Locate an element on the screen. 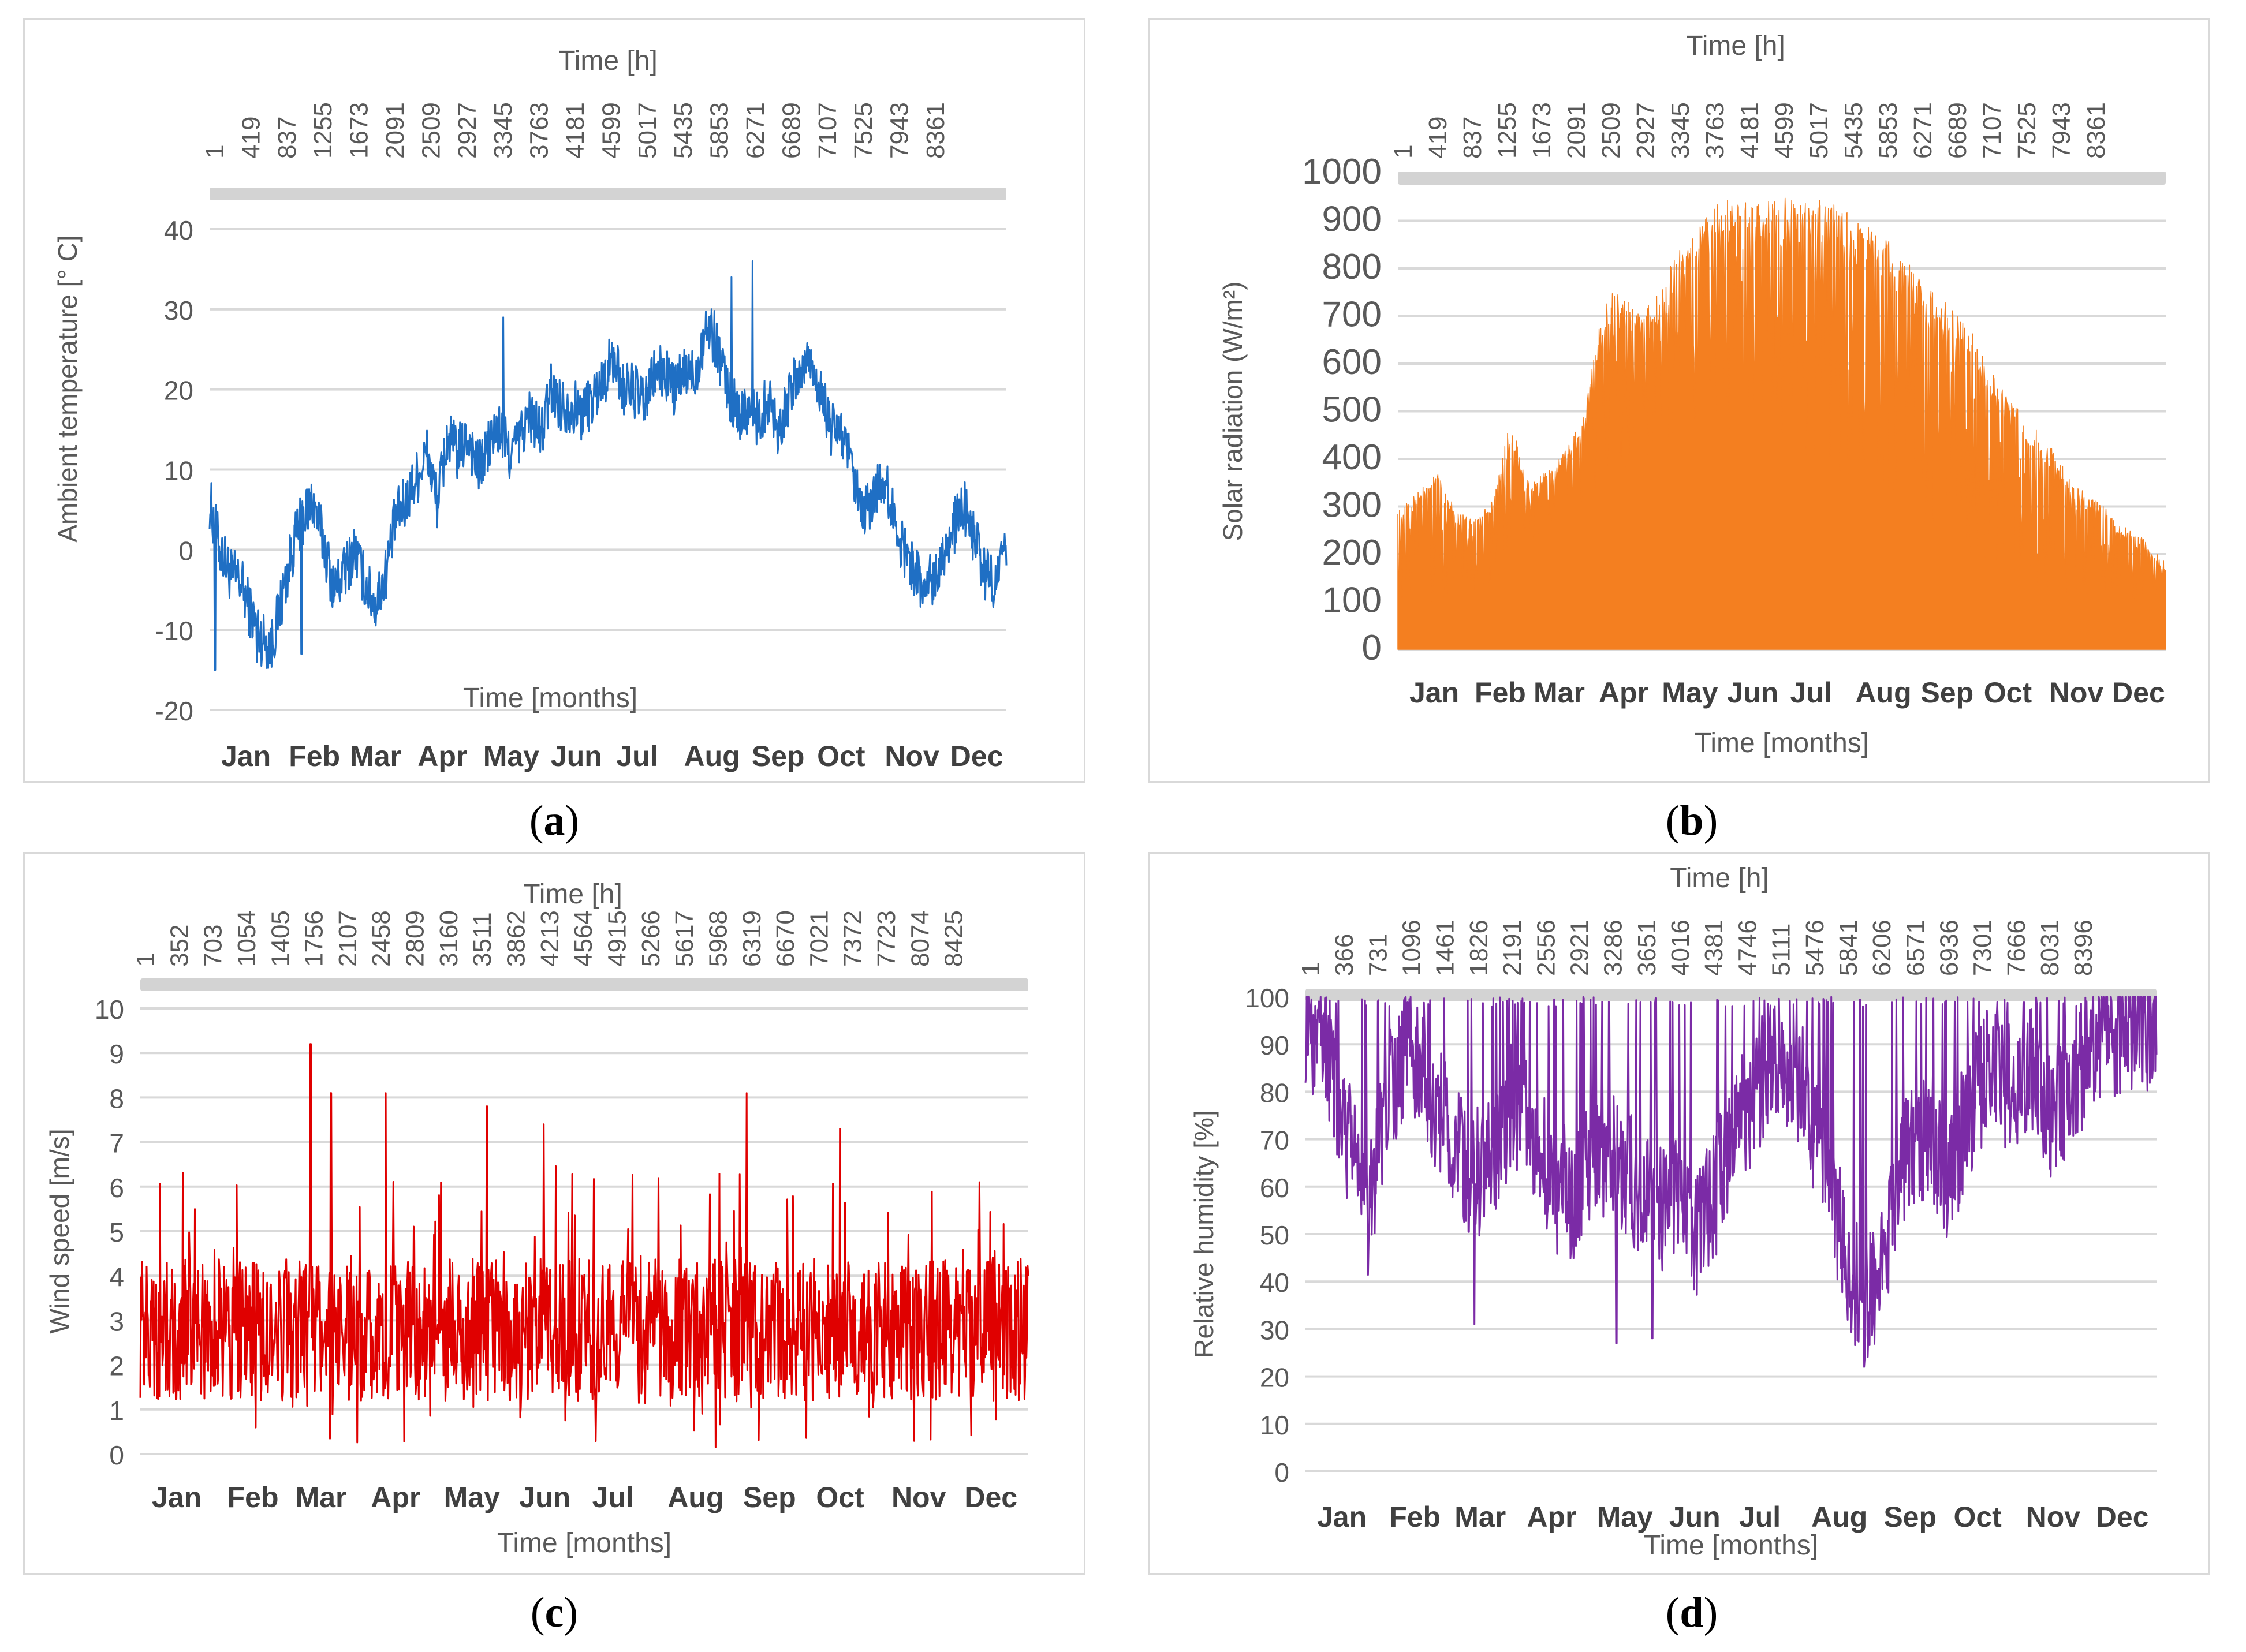 The width and height of the screenshot is (2246, 1652). y-axis-label: Wind speed [m/s] is located at coordinates (59, 1230).